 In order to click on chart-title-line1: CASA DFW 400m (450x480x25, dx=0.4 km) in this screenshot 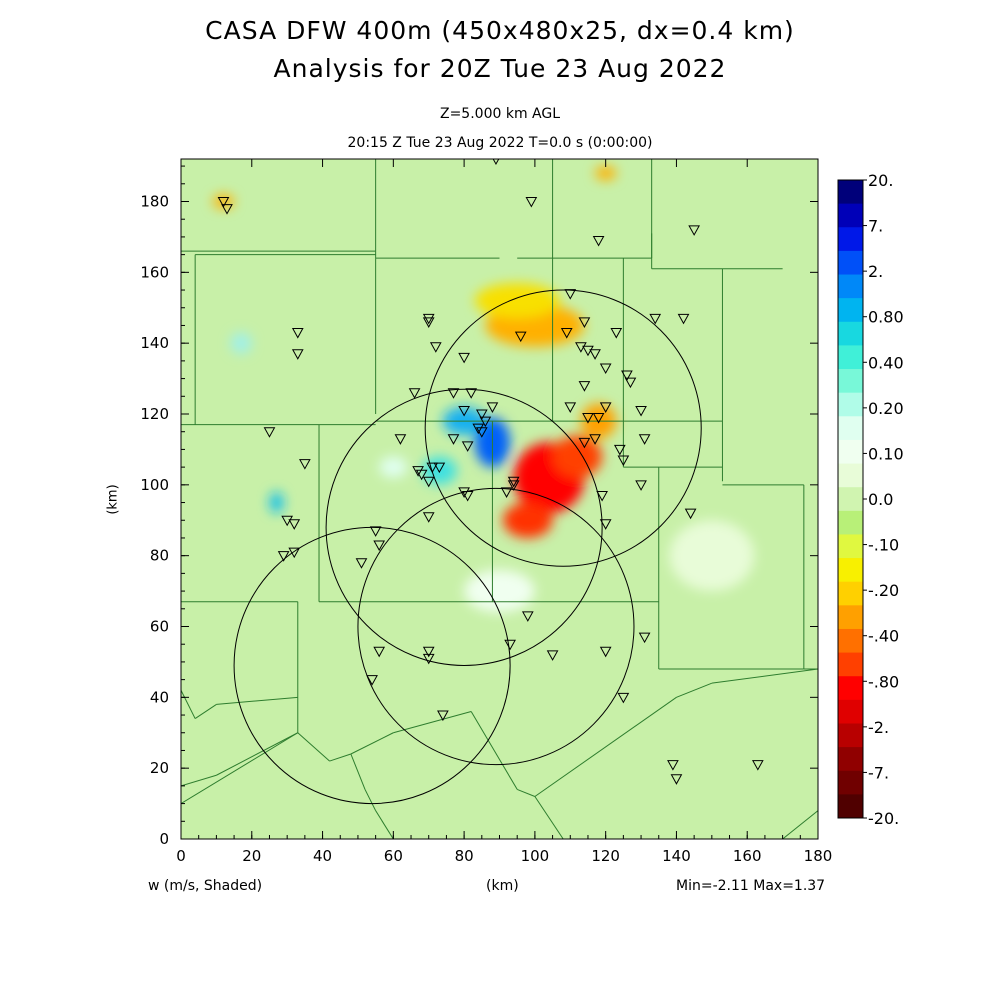, I will do `click(500, 30)`.